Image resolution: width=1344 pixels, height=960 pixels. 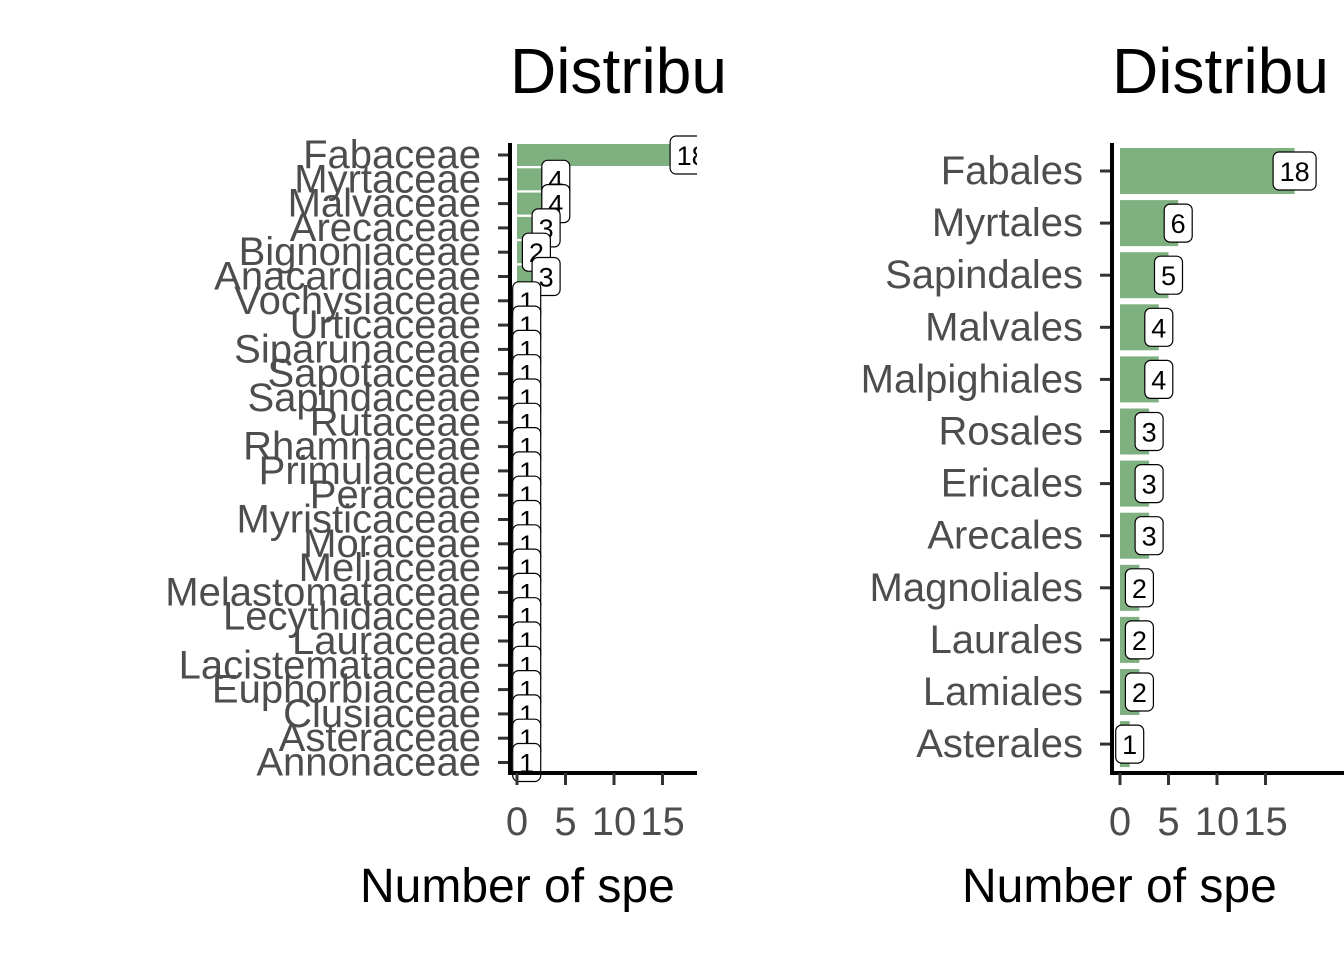 What do you see at coordinates (387, 179) in the screenshot?
I see `category-label: Myrtaceae` at bounding box center [387, 179].